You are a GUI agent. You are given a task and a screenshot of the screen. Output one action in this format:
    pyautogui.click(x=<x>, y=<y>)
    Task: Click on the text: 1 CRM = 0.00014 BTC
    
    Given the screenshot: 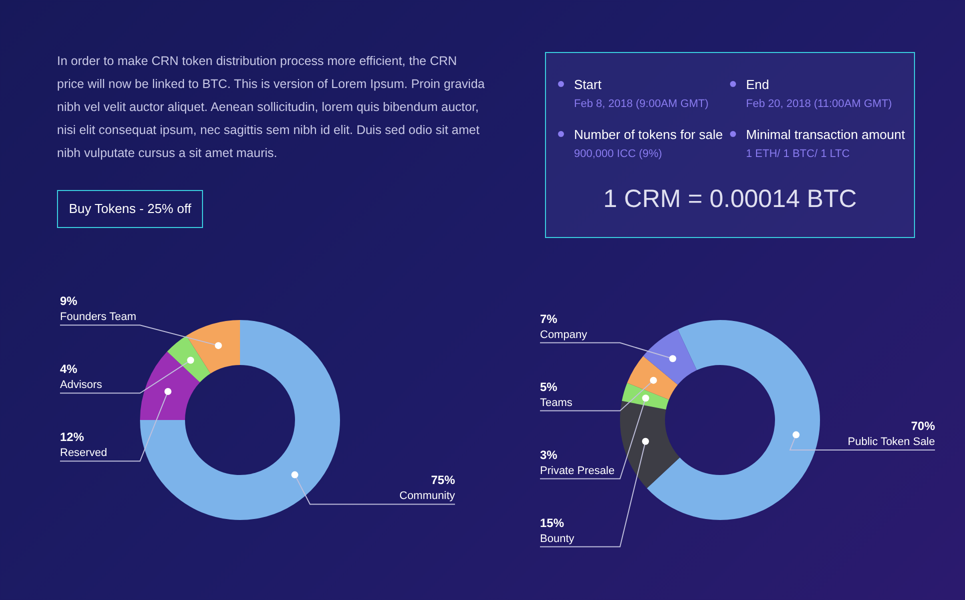 What is the action you would take?
    pyautogui.click(x=730, y=199)
    